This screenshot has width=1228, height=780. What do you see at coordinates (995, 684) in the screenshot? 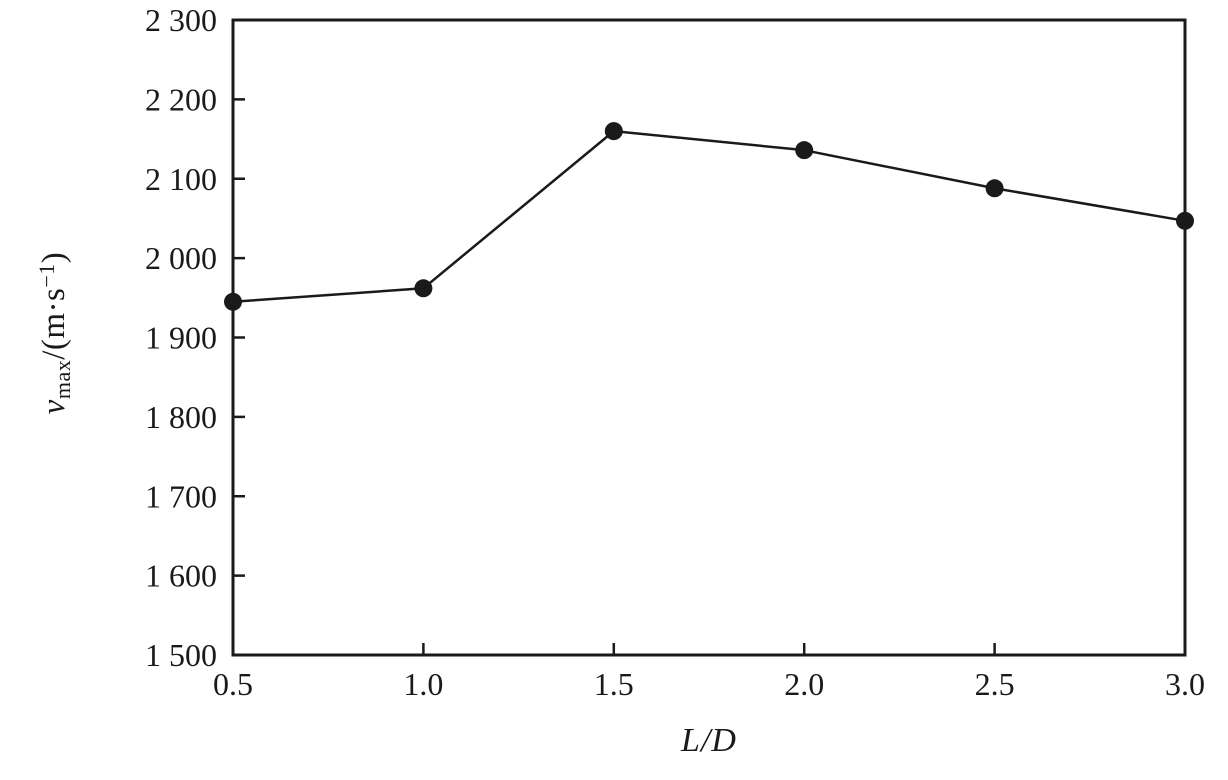
I see `x-tick-label: 2.5` at bounding box center [995, 684].